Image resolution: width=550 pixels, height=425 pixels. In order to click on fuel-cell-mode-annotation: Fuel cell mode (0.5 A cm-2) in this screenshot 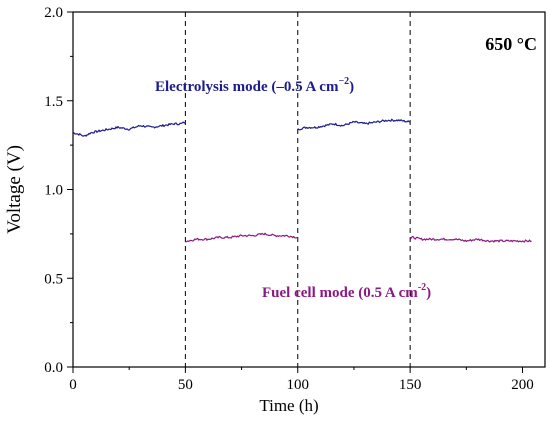, I will do `click(346, 291)`.